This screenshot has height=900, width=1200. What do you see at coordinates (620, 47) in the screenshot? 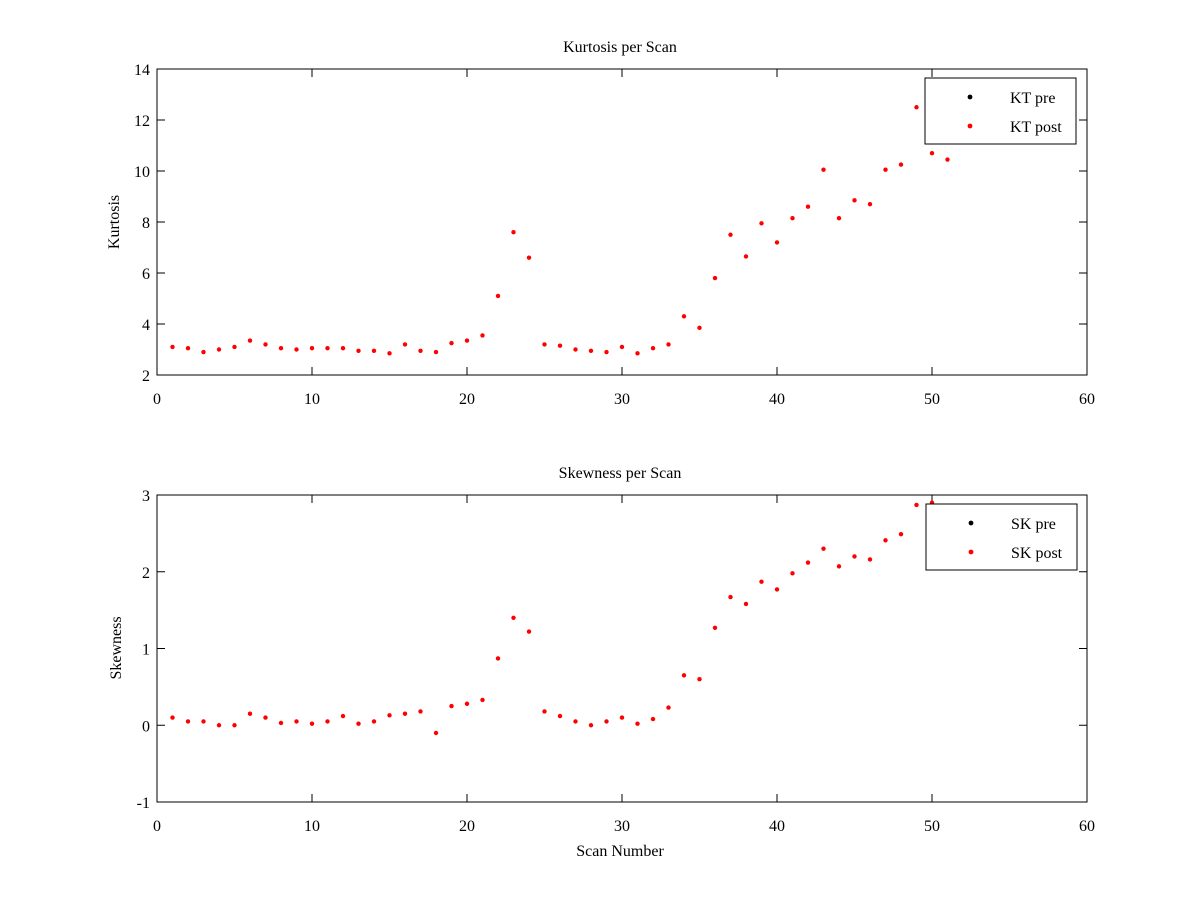
I see `kurtosis-title: Kurtosis per Scan` at bounding box center [620, 47].